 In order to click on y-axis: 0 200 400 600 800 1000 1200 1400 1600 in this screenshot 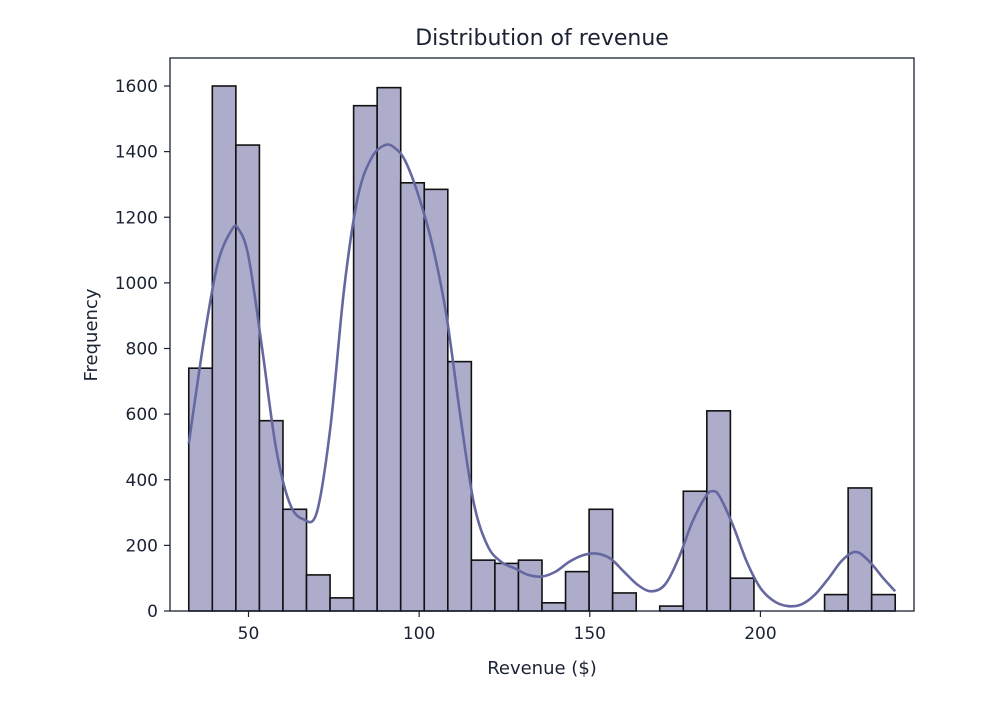, I will do `click(142, 349)`.